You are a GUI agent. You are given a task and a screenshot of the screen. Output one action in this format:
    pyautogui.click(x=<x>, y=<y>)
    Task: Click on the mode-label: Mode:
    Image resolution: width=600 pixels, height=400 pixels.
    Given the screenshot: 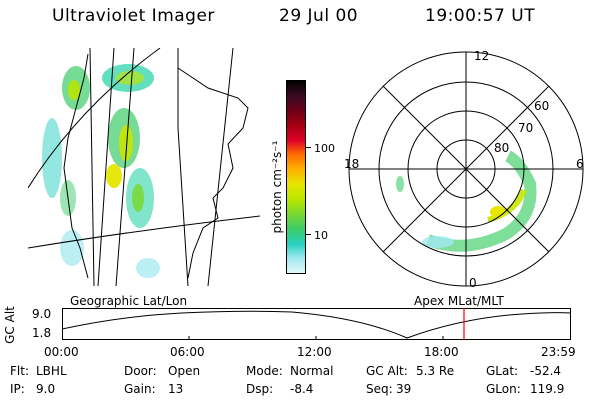 What is the action you would take?
    pyautogui.click(x=264, y=371)
    